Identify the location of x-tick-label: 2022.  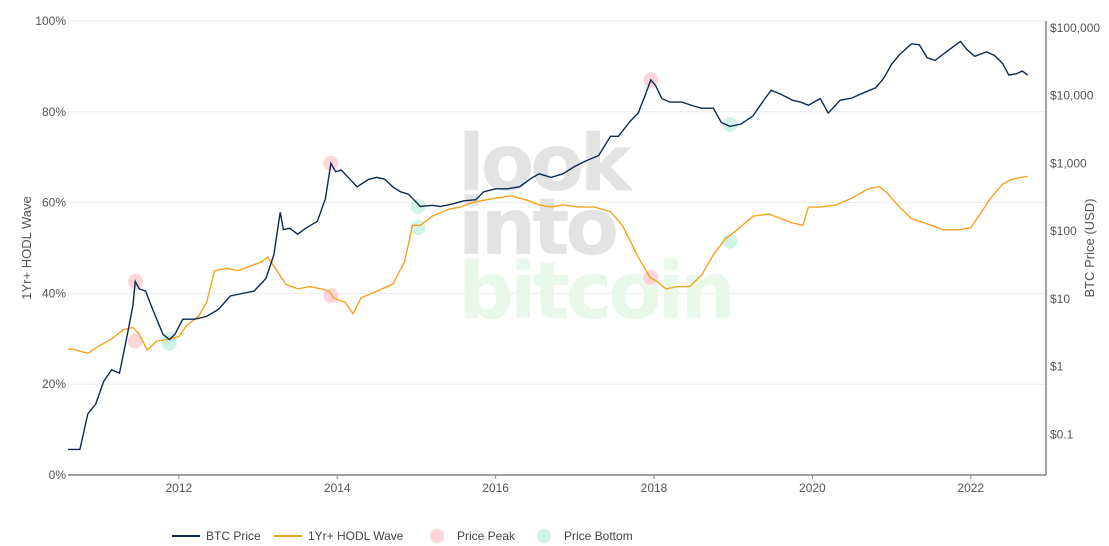
(970, 488).